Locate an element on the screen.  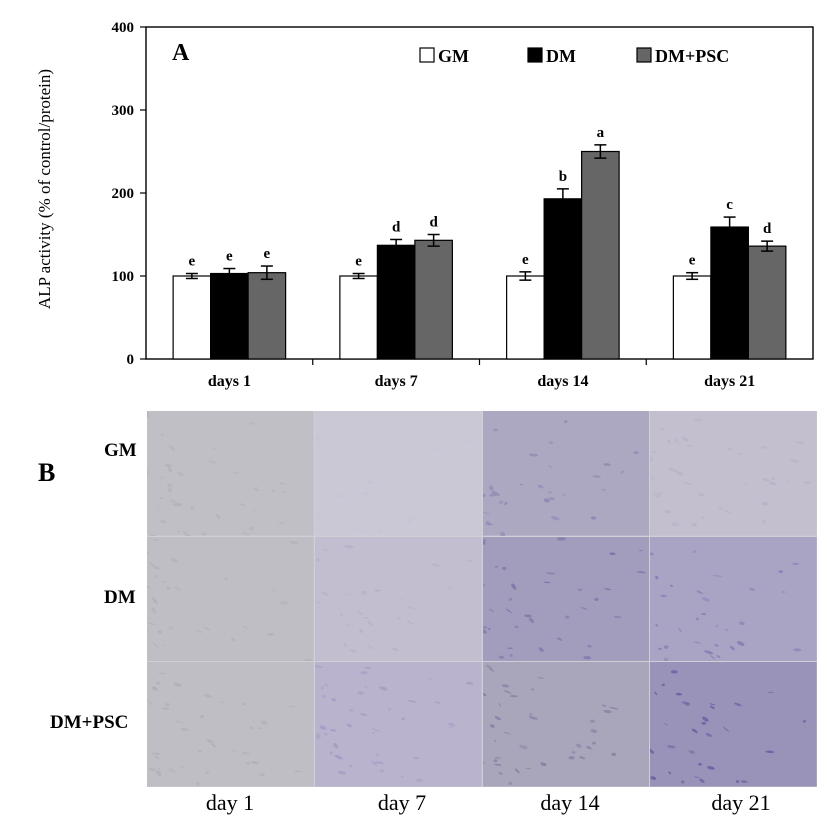
col-label-day21: day 21 is located at coordinates (741, 802).